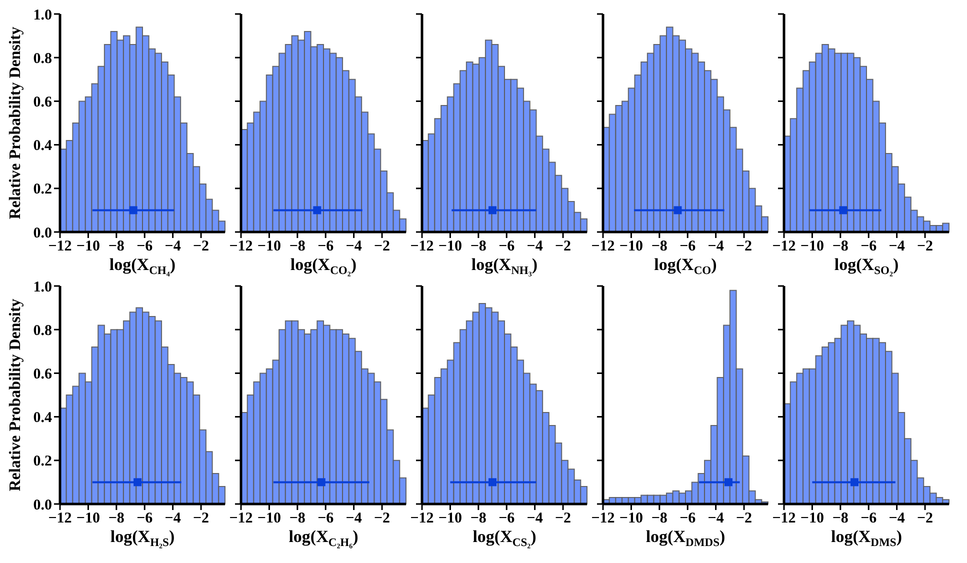  Describe the element at coordinates (866, 538) in the screenshot. I see `x-axis-title: log(X$_{DMS}$)` at that location.